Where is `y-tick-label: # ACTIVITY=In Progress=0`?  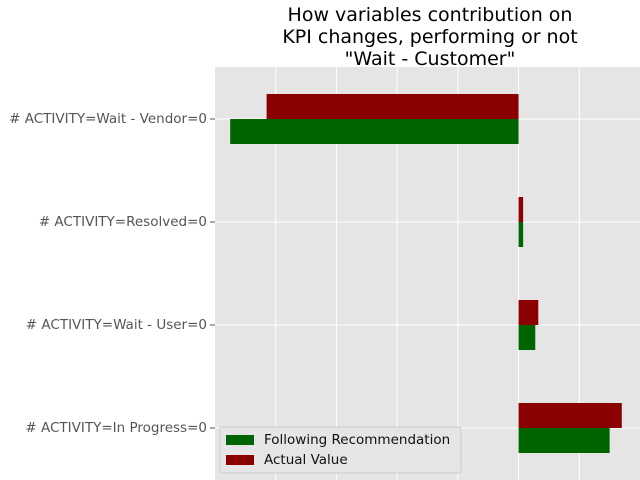
y-tick-label: # ACTIVITY=In Progress=0 is located at coordinates (116, 428).